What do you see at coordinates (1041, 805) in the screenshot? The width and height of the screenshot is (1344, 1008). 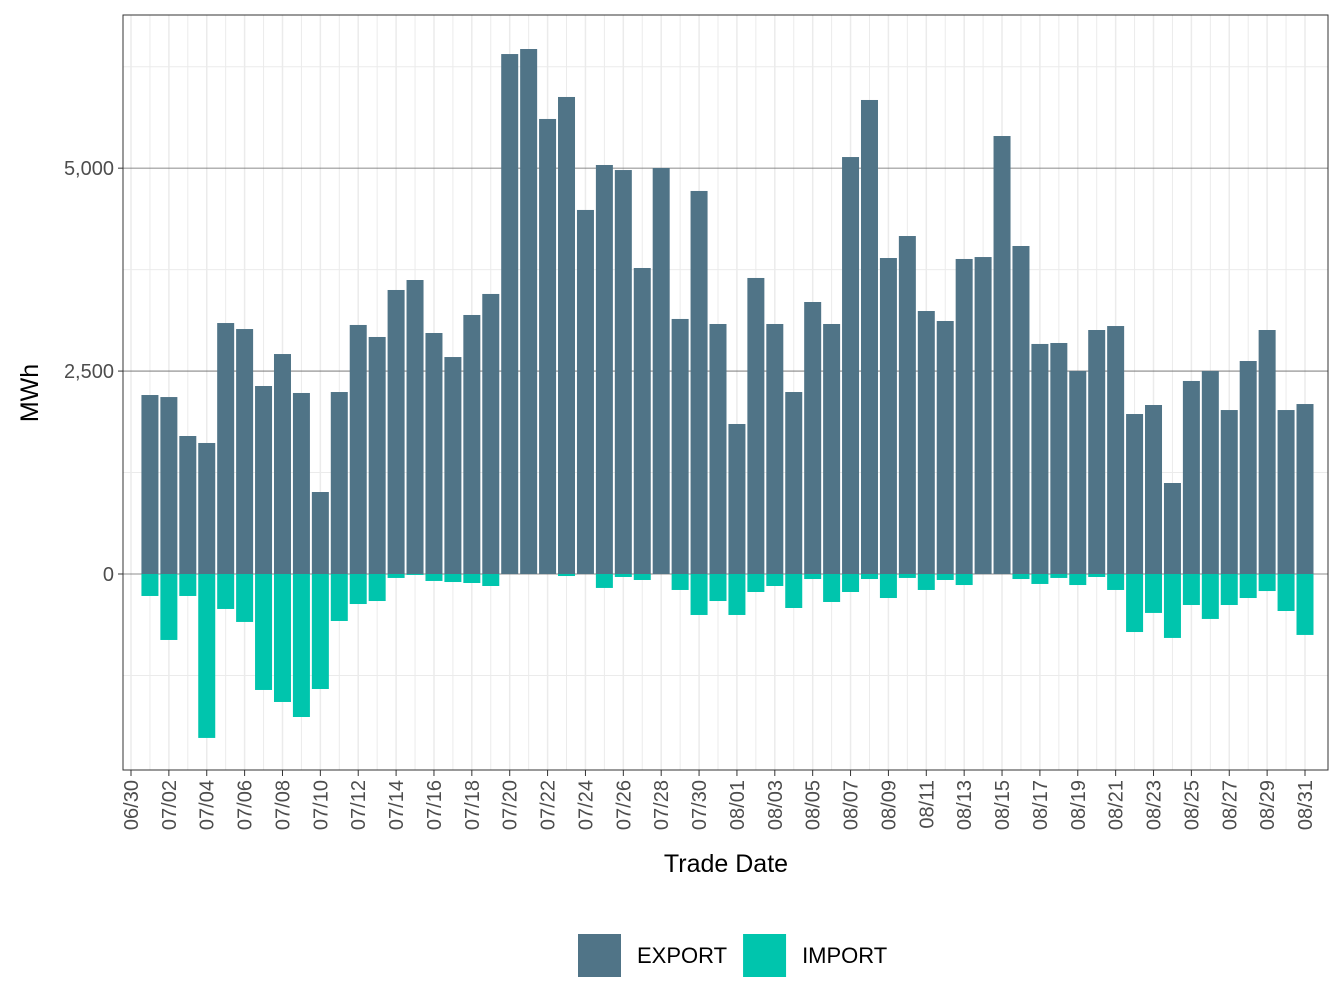 I see `x-tick-label: 08/17` at bounding box center [1041, 805].